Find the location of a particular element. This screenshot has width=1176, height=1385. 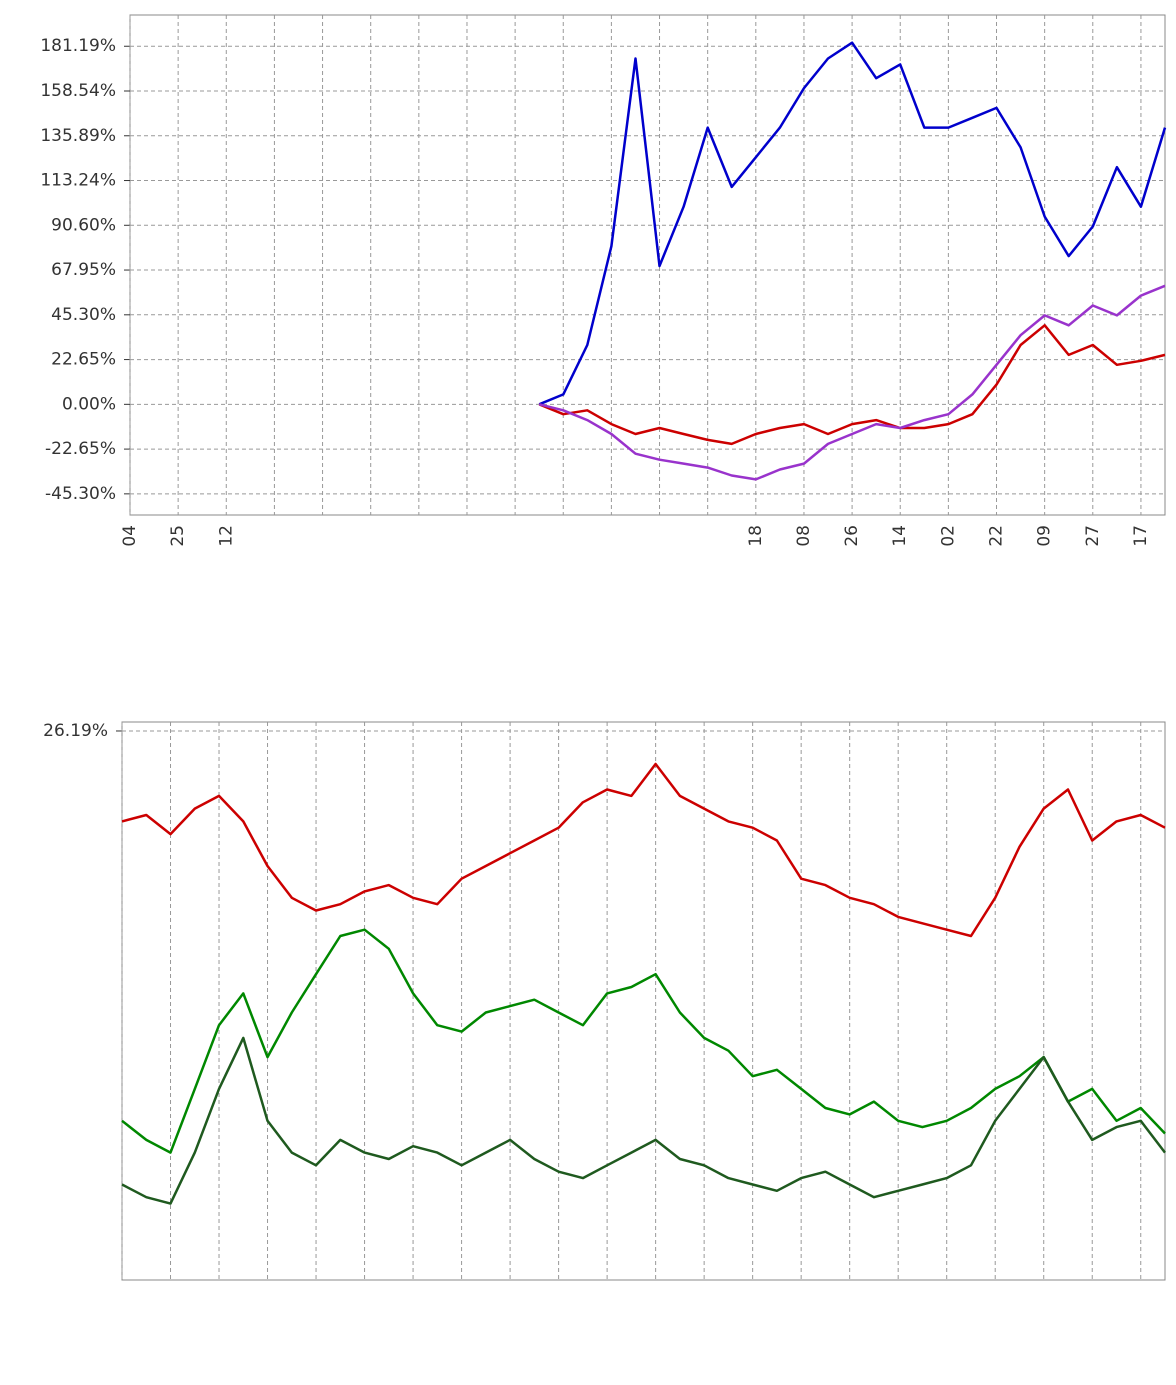

x-tick-label: 17 is located at coordinates (1141, 536).